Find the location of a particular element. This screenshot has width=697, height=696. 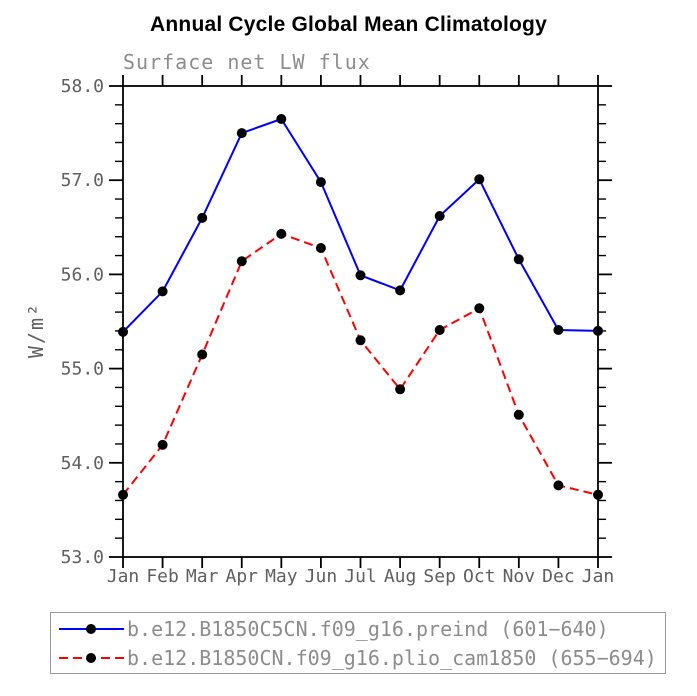

svg-text: Sep is located at coordinates (439, 576).